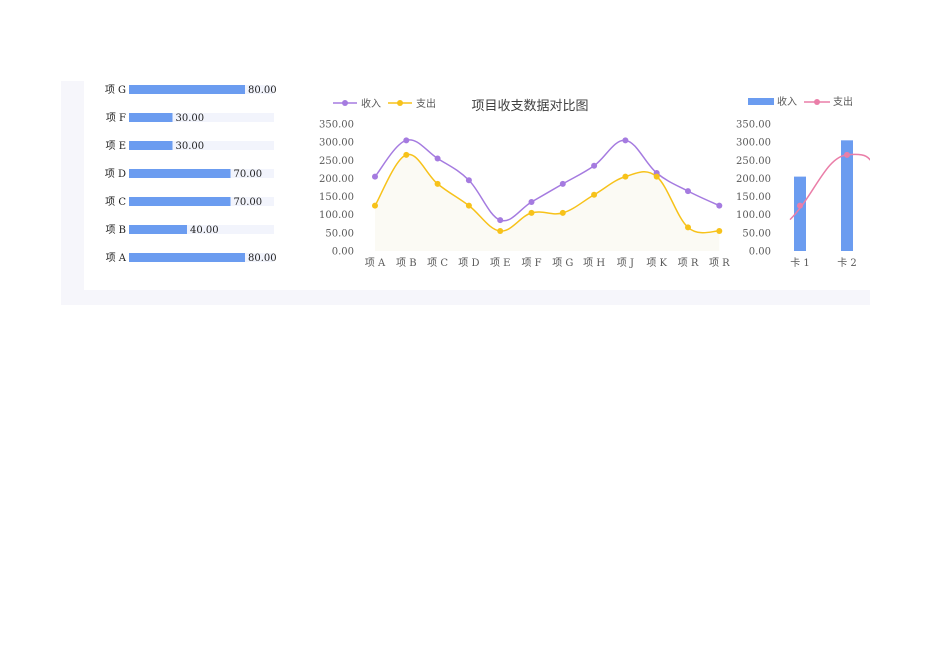 Image resolution: width=950 pixels, height=672 pixels. Describe the element at coordinates (116, 118) in the screenshot. I see `bar-category-label: 项 F` at that location.